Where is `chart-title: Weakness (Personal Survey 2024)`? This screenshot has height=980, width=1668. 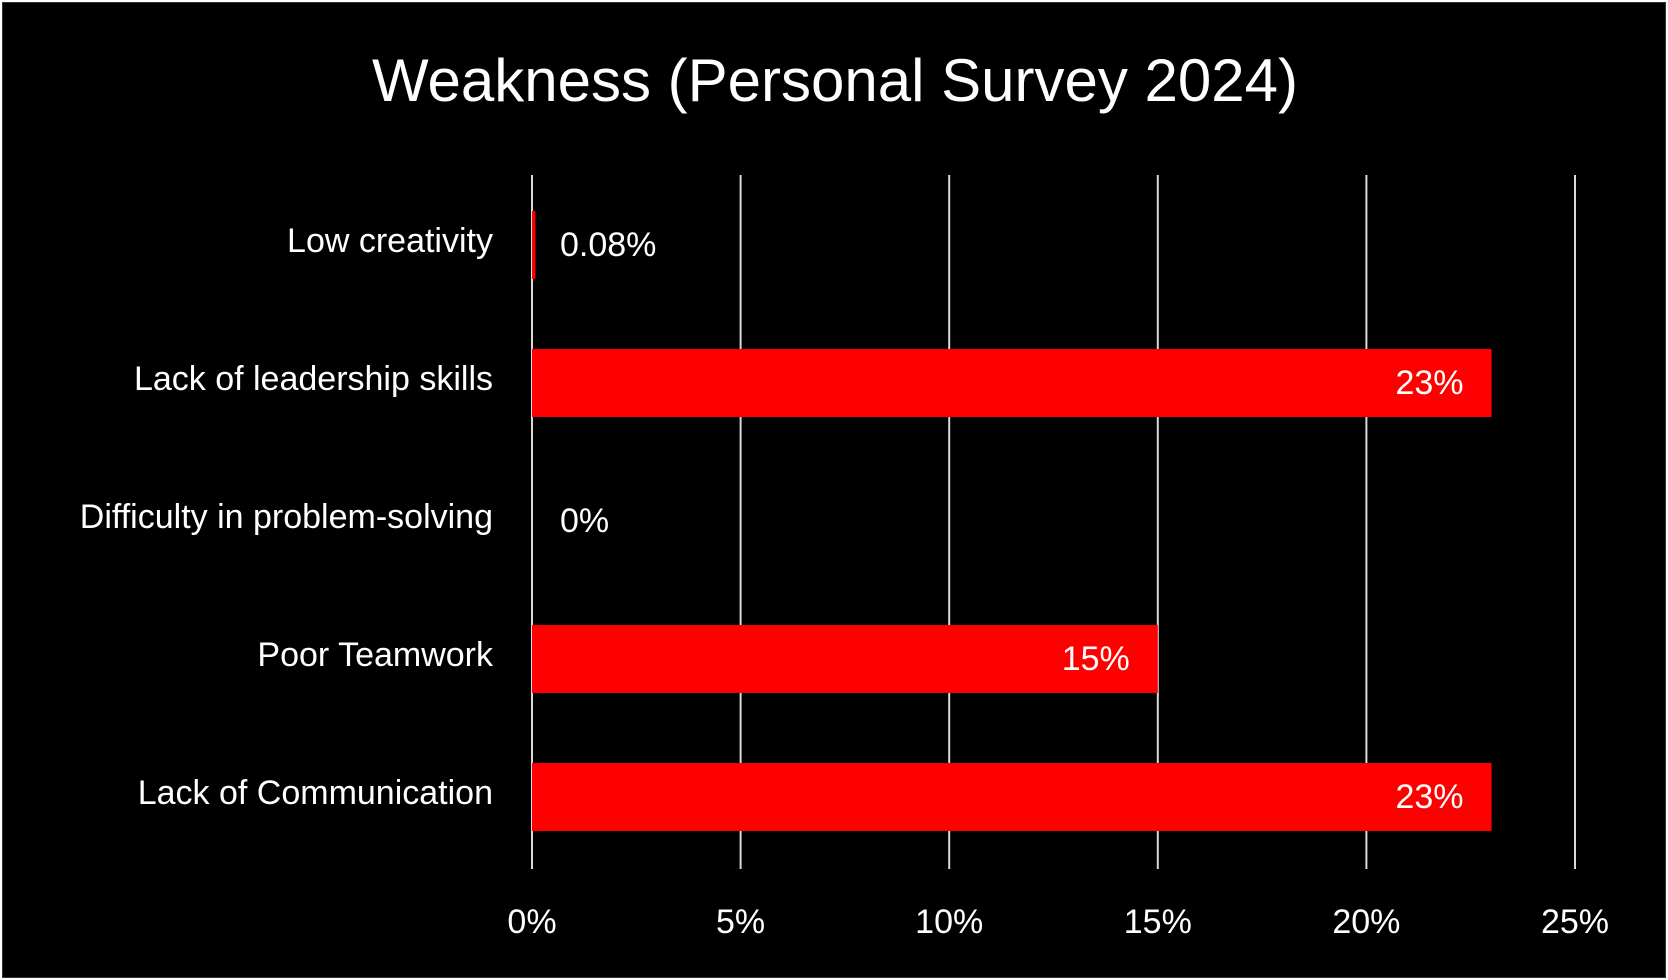 chart-title: Weakness (Personal Survey 2024) is located at coordinates (834, 80).